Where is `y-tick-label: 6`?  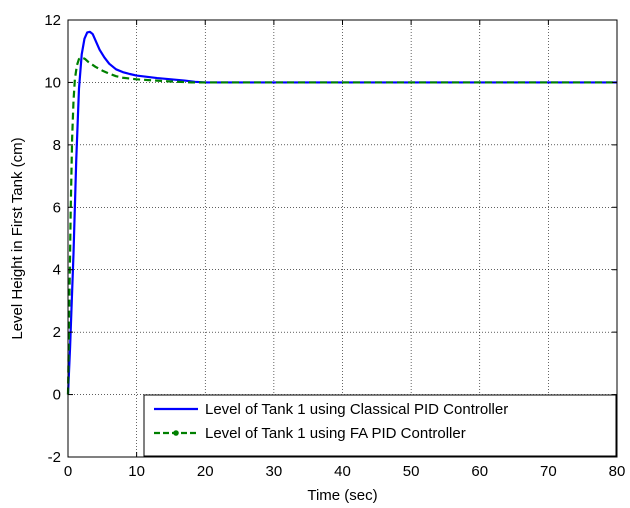
y-tick-label: 6 is located at coordinates (57, 207).